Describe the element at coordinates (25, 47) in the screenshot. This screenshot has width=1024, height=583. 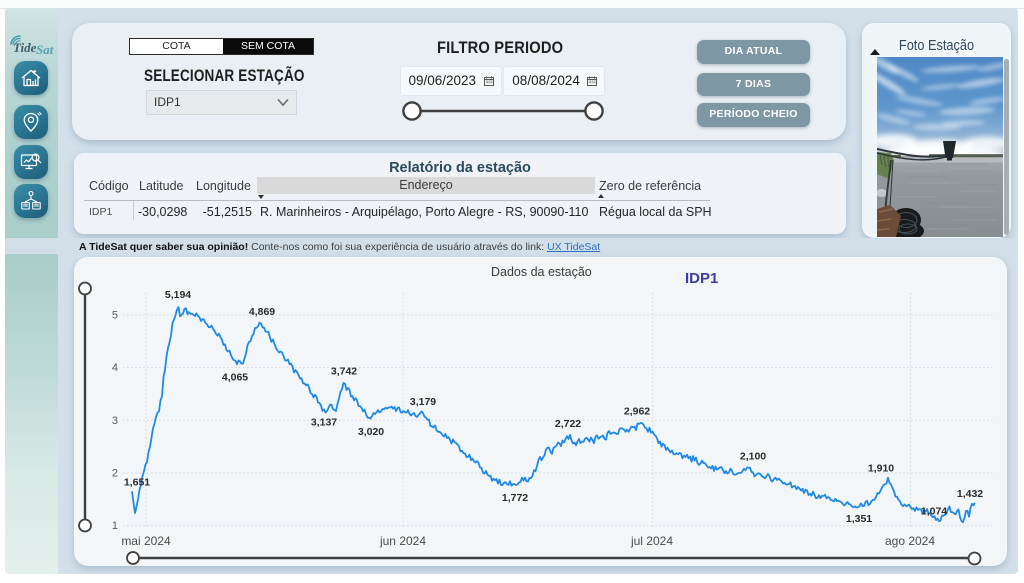
I see `svg-text: Tide` at that location.